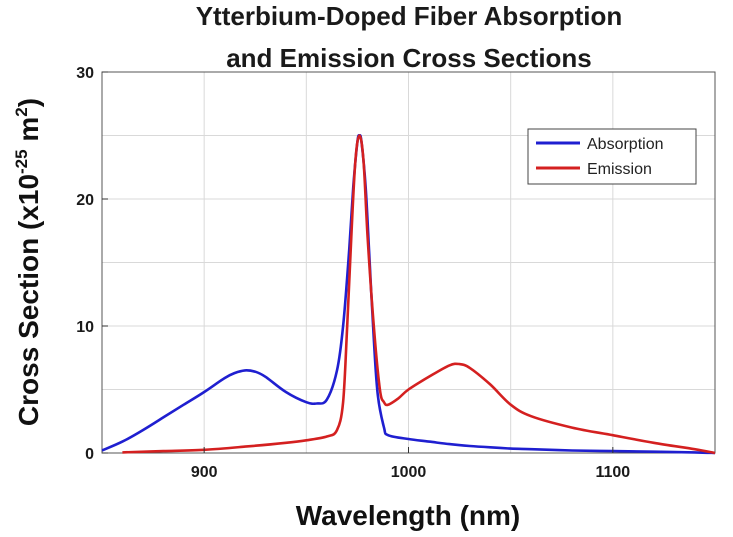  I want to click on y-tick-label: 10, so click(85, 327).